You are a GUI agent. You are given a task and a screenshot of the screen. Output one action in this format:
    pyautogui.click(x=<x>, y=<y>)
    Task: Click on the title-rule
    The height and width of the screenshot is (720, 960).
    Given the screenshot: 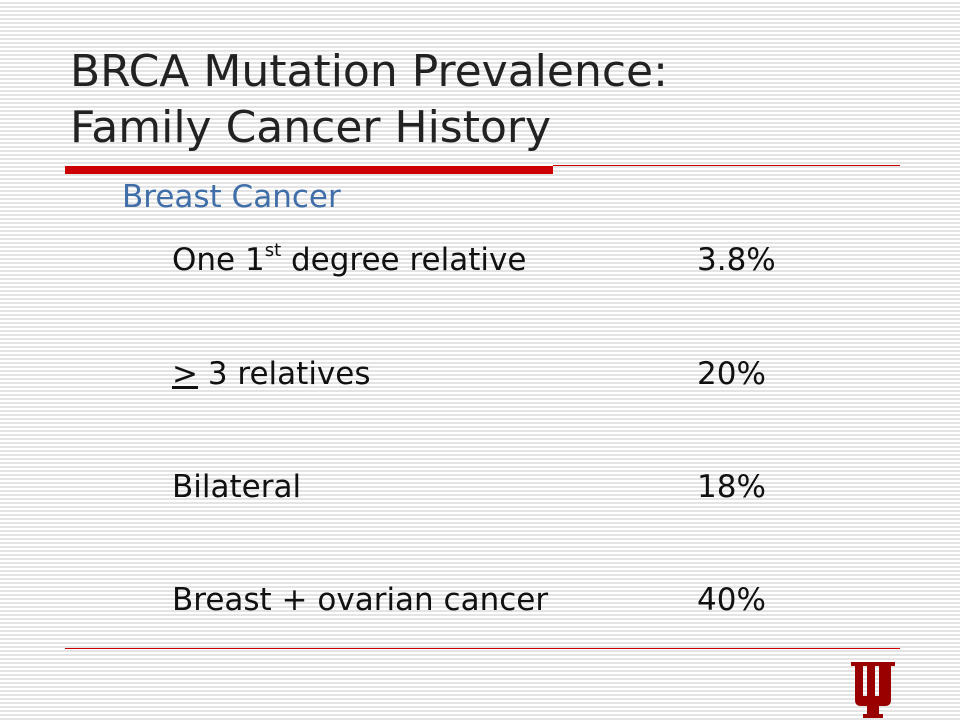 What is the action you would take?
    pyautogui.click(x=309, y=170)
    